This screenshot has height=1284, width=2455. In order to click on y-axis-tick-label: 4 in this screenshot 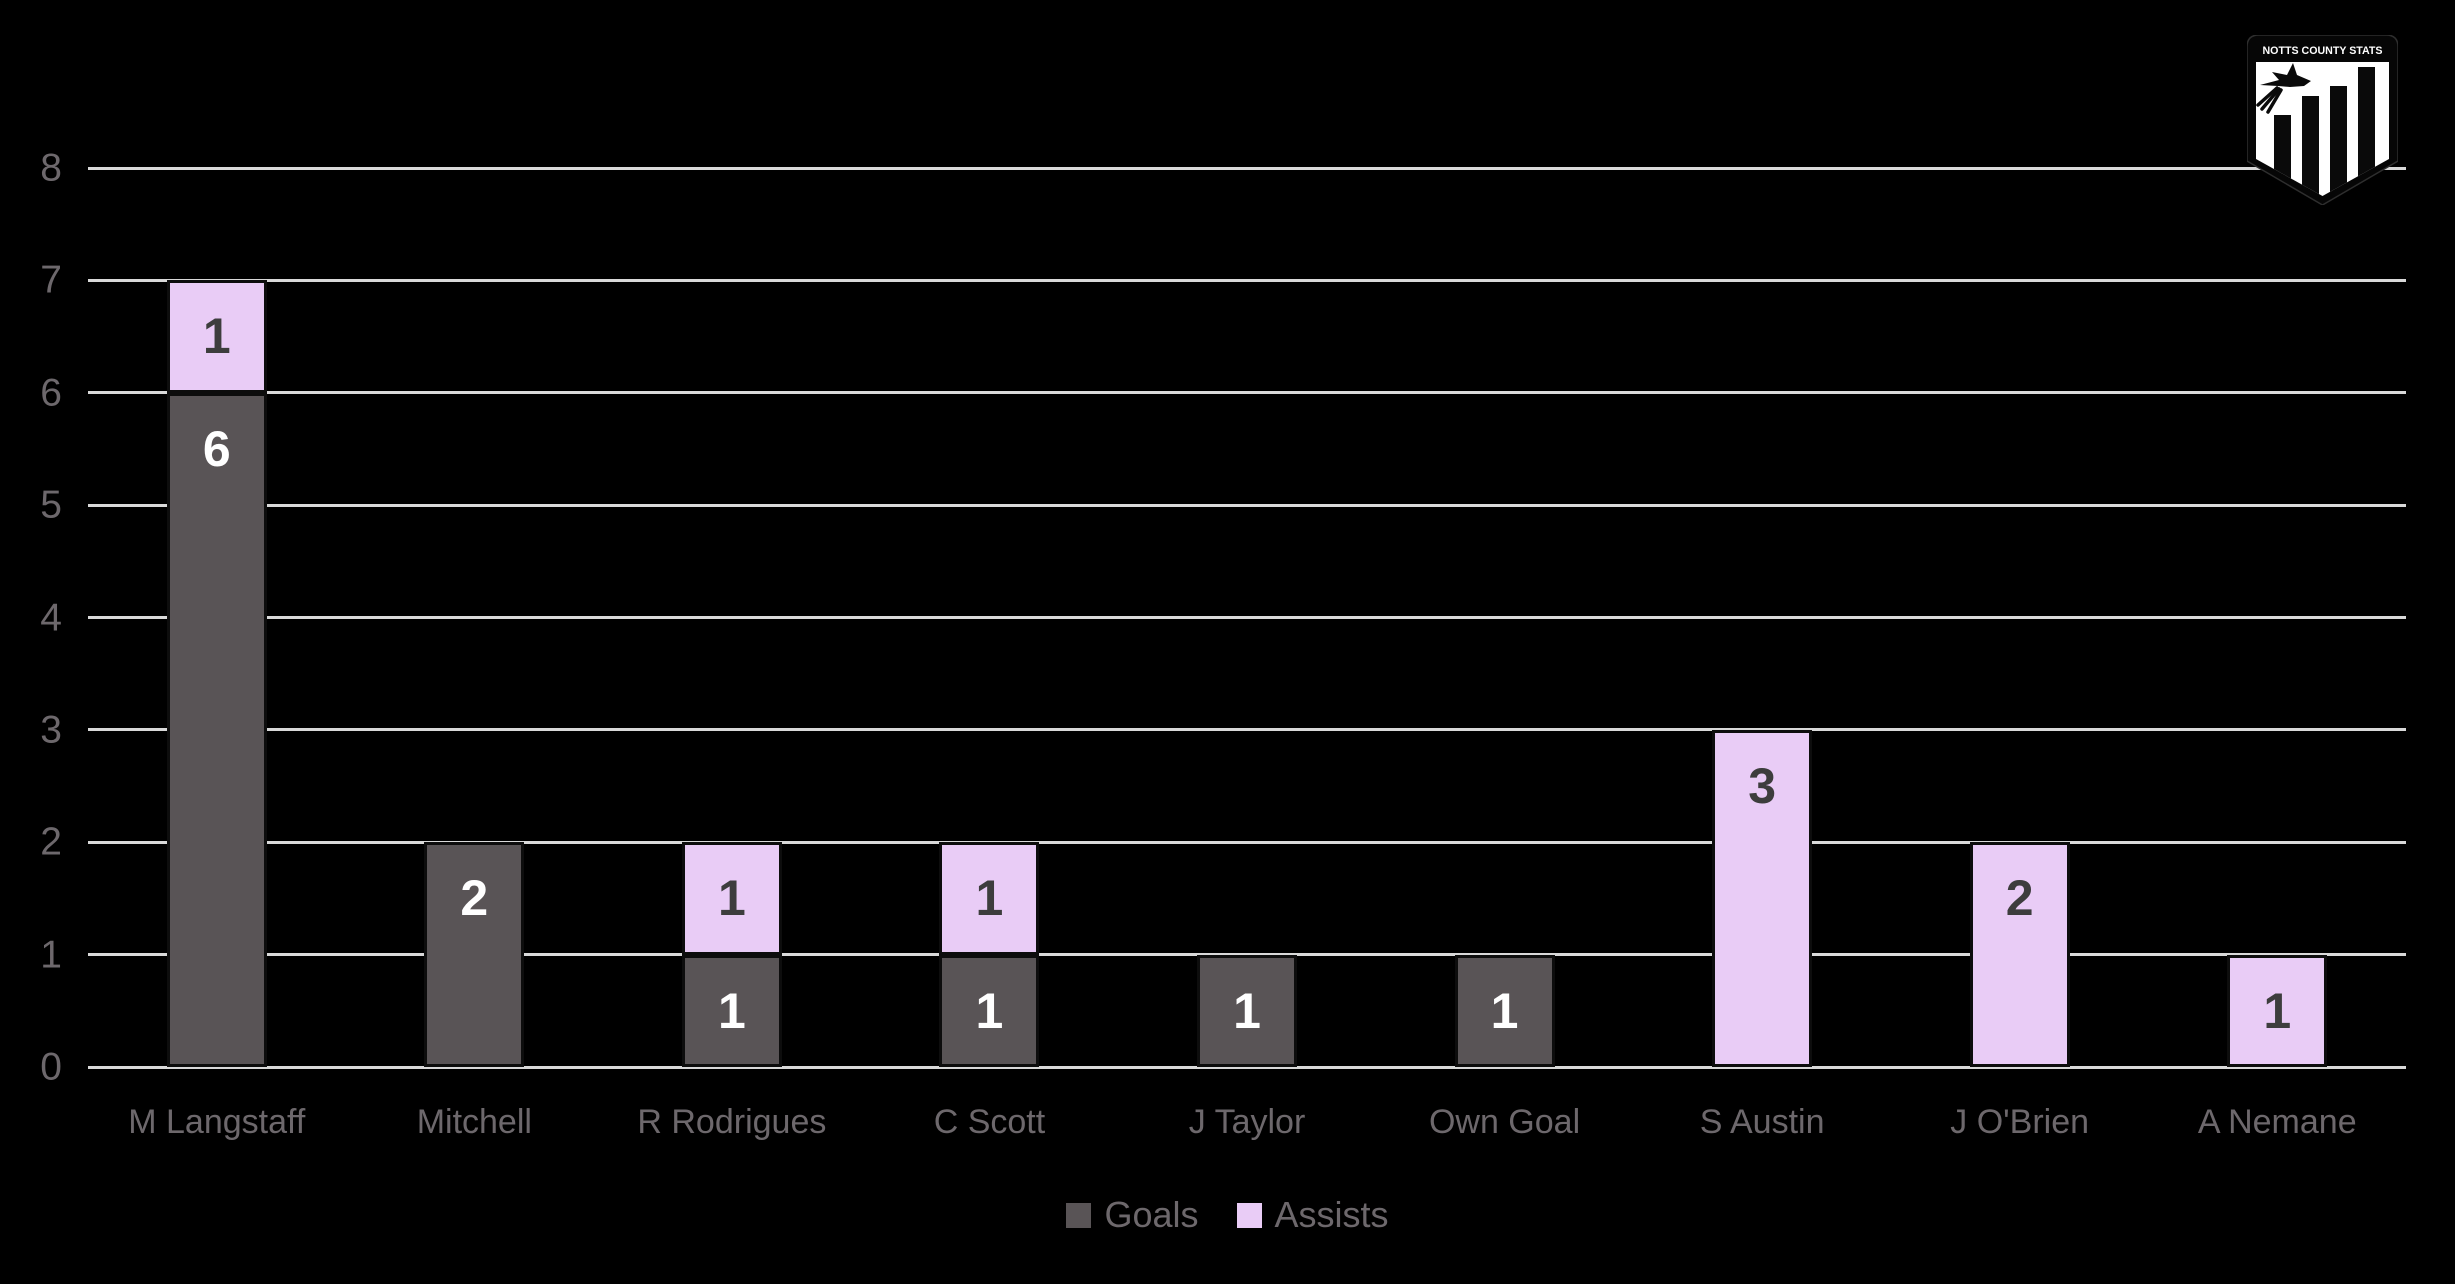, I will do `click(51, 617)`.